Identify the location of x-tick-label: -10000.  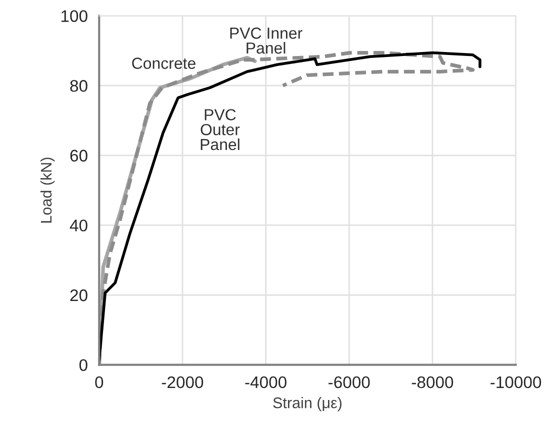
(516, 382).